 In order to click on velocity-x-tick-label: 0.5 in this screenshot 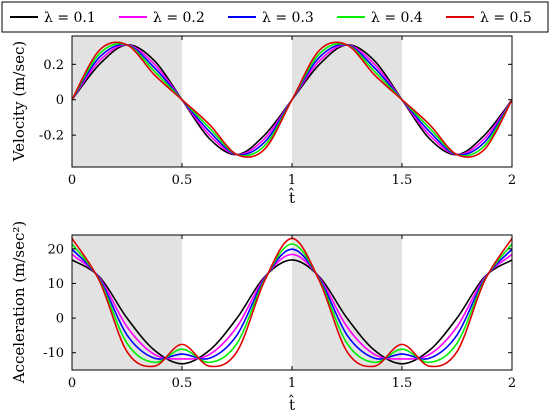, I will do `click(182, 180)`.